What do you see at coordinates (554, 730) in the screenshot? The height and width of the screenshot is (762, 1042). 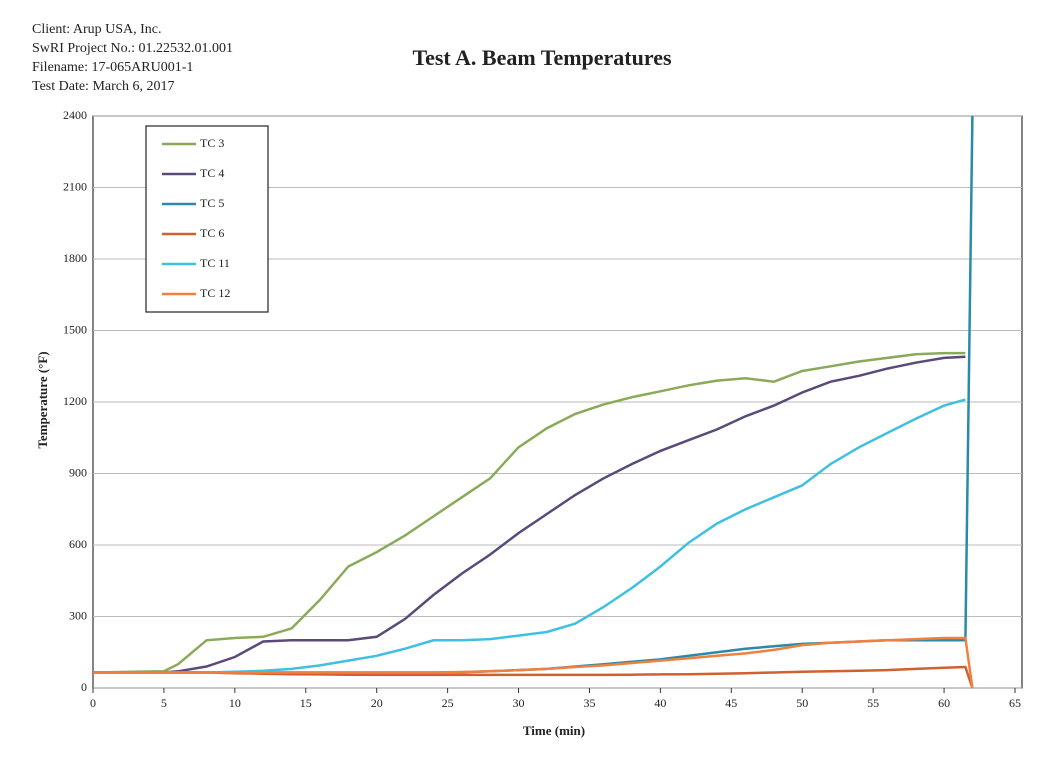 I see `x-axis-label: Time (min)` at bounding box center [554, 730].